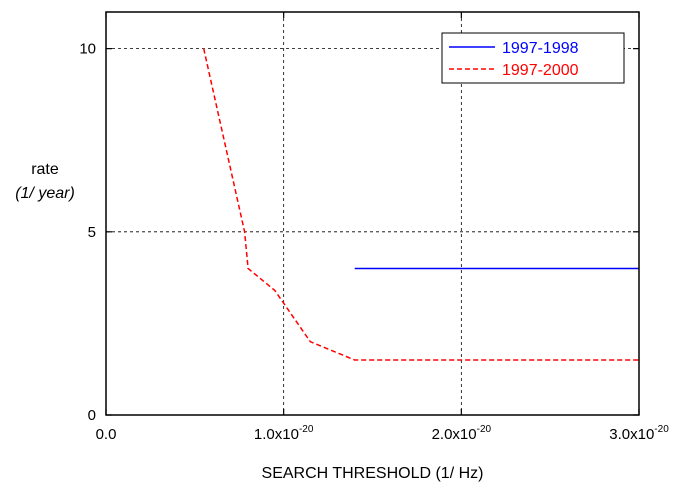 The height and width of the screenshot is (486, 679). I want to click on y-axis-title: rate (1/ year), so click(45, 181).